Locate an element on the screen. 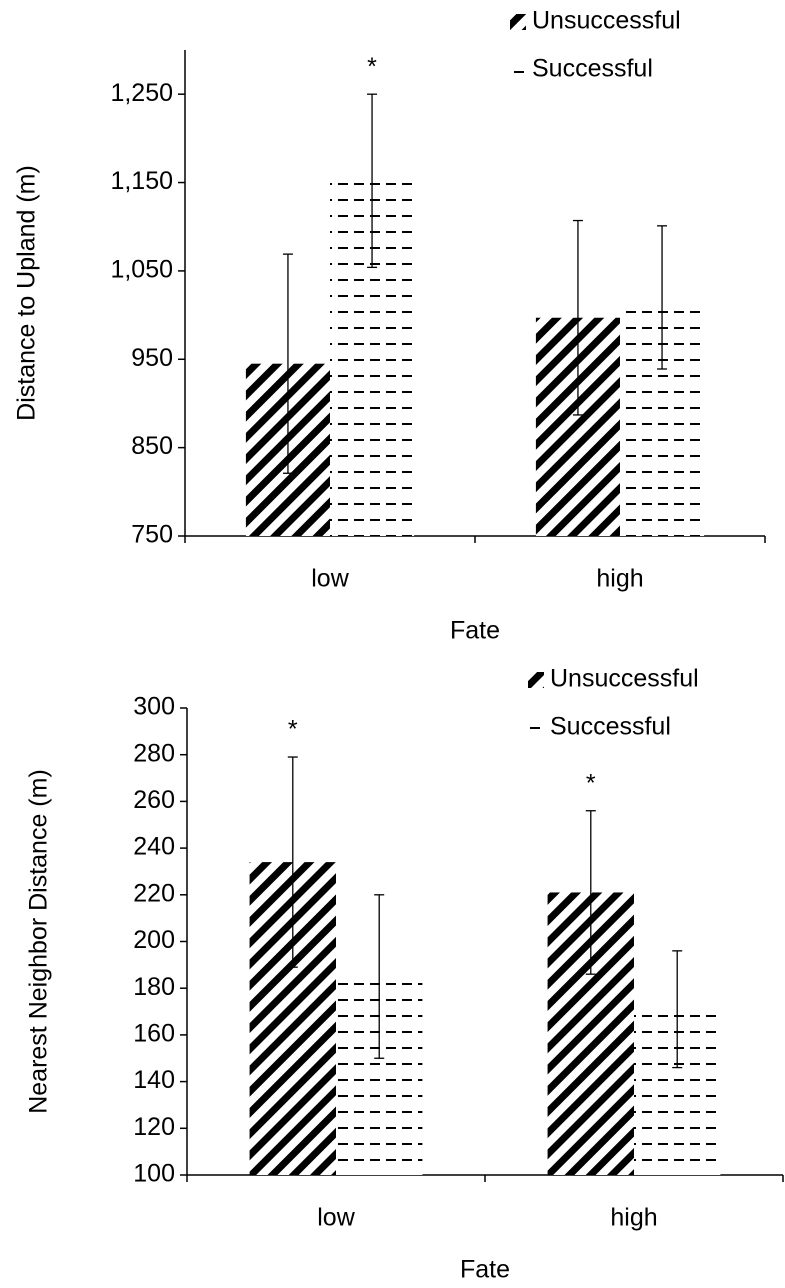 The height and width of the screenshot is (1288, 785). y-tick-label: 220 is located at coordinates (154, 893).